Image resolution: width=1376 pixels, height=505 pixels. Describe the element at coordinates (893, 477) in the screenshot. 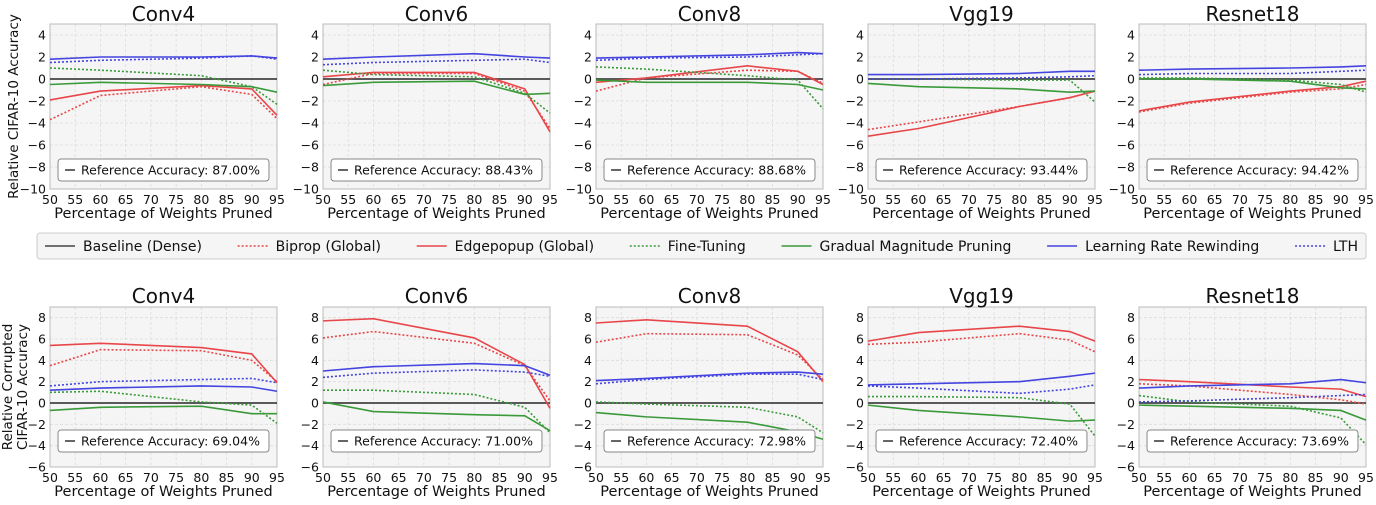

I see `x-tick-label: 55` at that location.